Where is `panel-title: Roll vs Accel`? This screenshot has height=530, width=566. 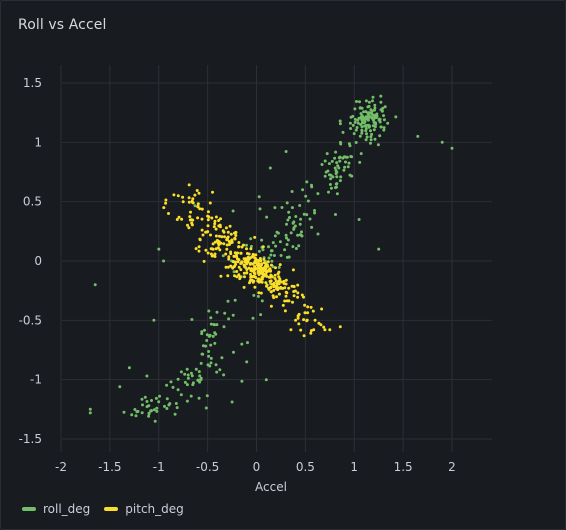
panel-title: Roll vs Accel is located at coordinates (62, 25).